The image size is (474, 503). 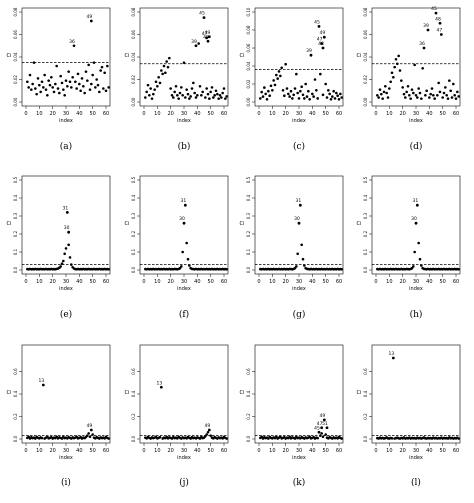 I want to click on point-label: 47, so click(x=439, y=31).